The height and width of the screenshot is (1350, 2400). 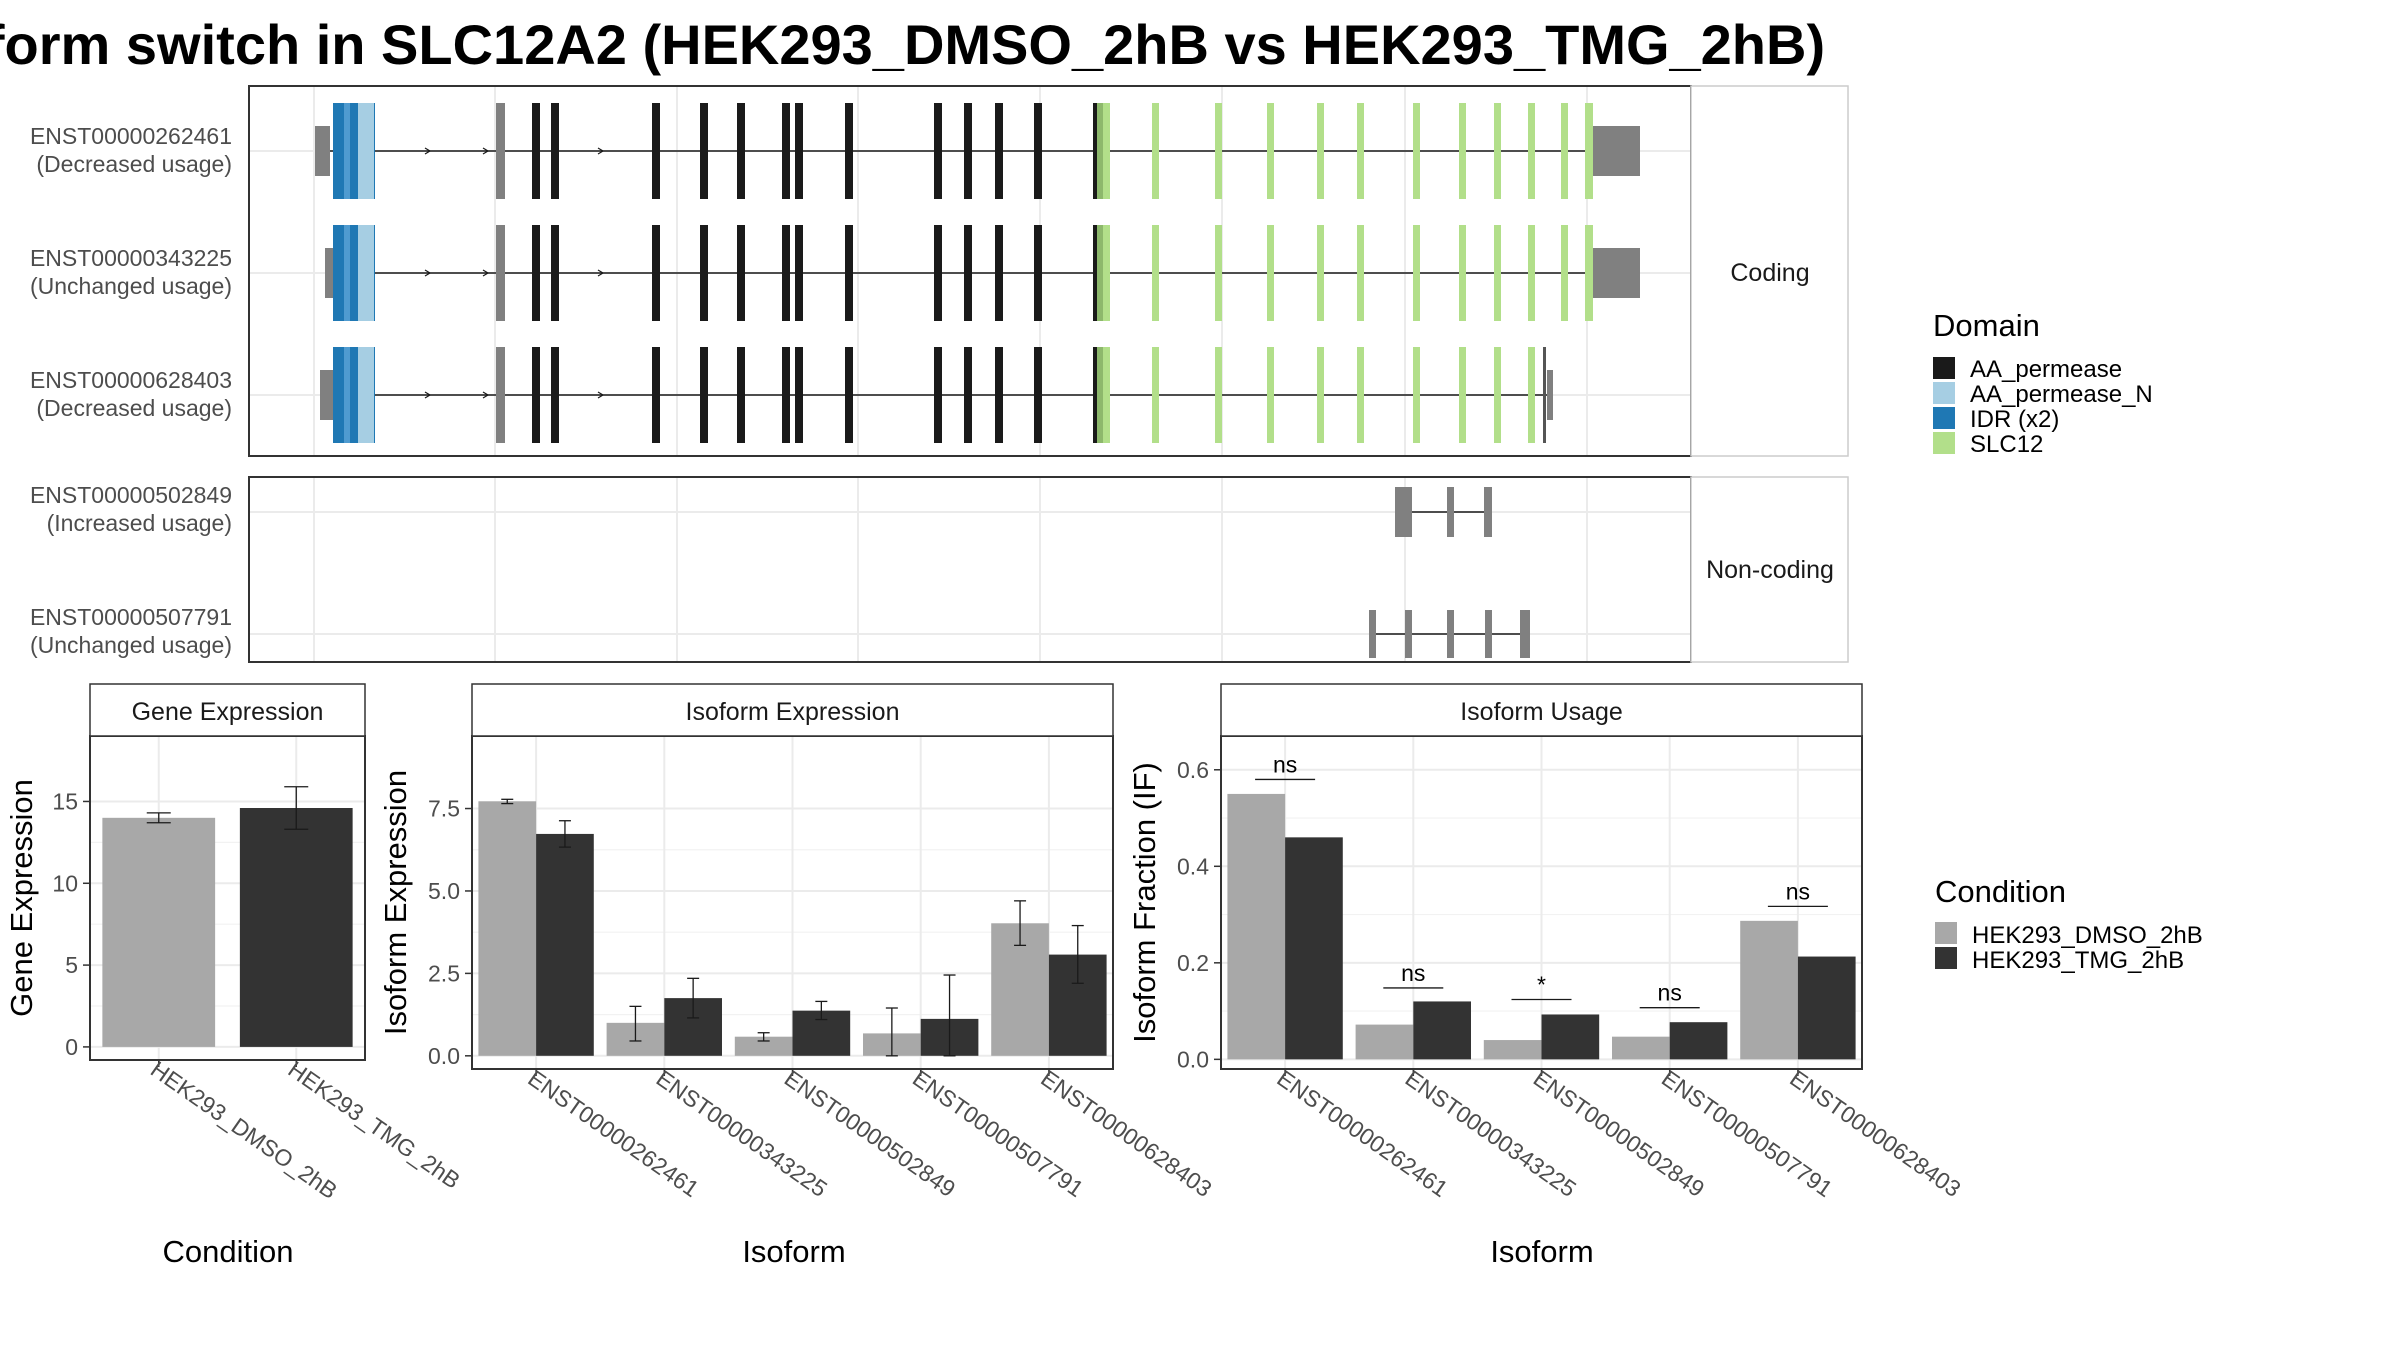 What do you see at coordinates (131, 258) in the screenshot?
I see `transcript-id-label: ENST00000343225` at bounding box center [131, 258].